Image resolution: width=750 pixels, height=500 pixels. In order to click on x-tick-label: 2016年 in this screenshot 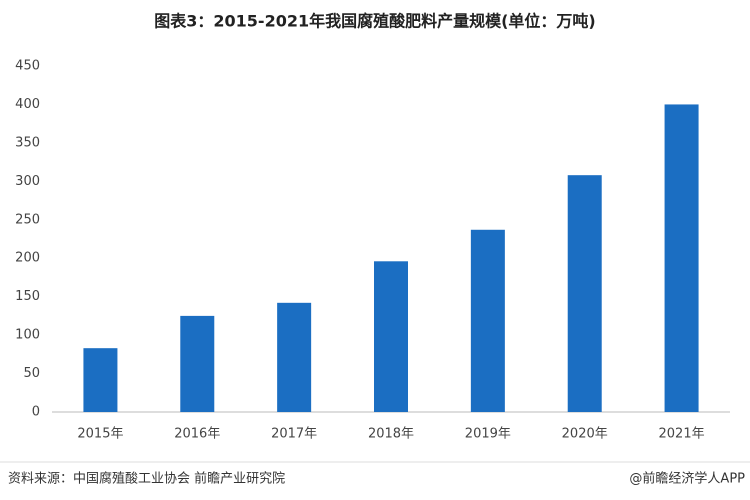, I will do `click(197, 434)`.